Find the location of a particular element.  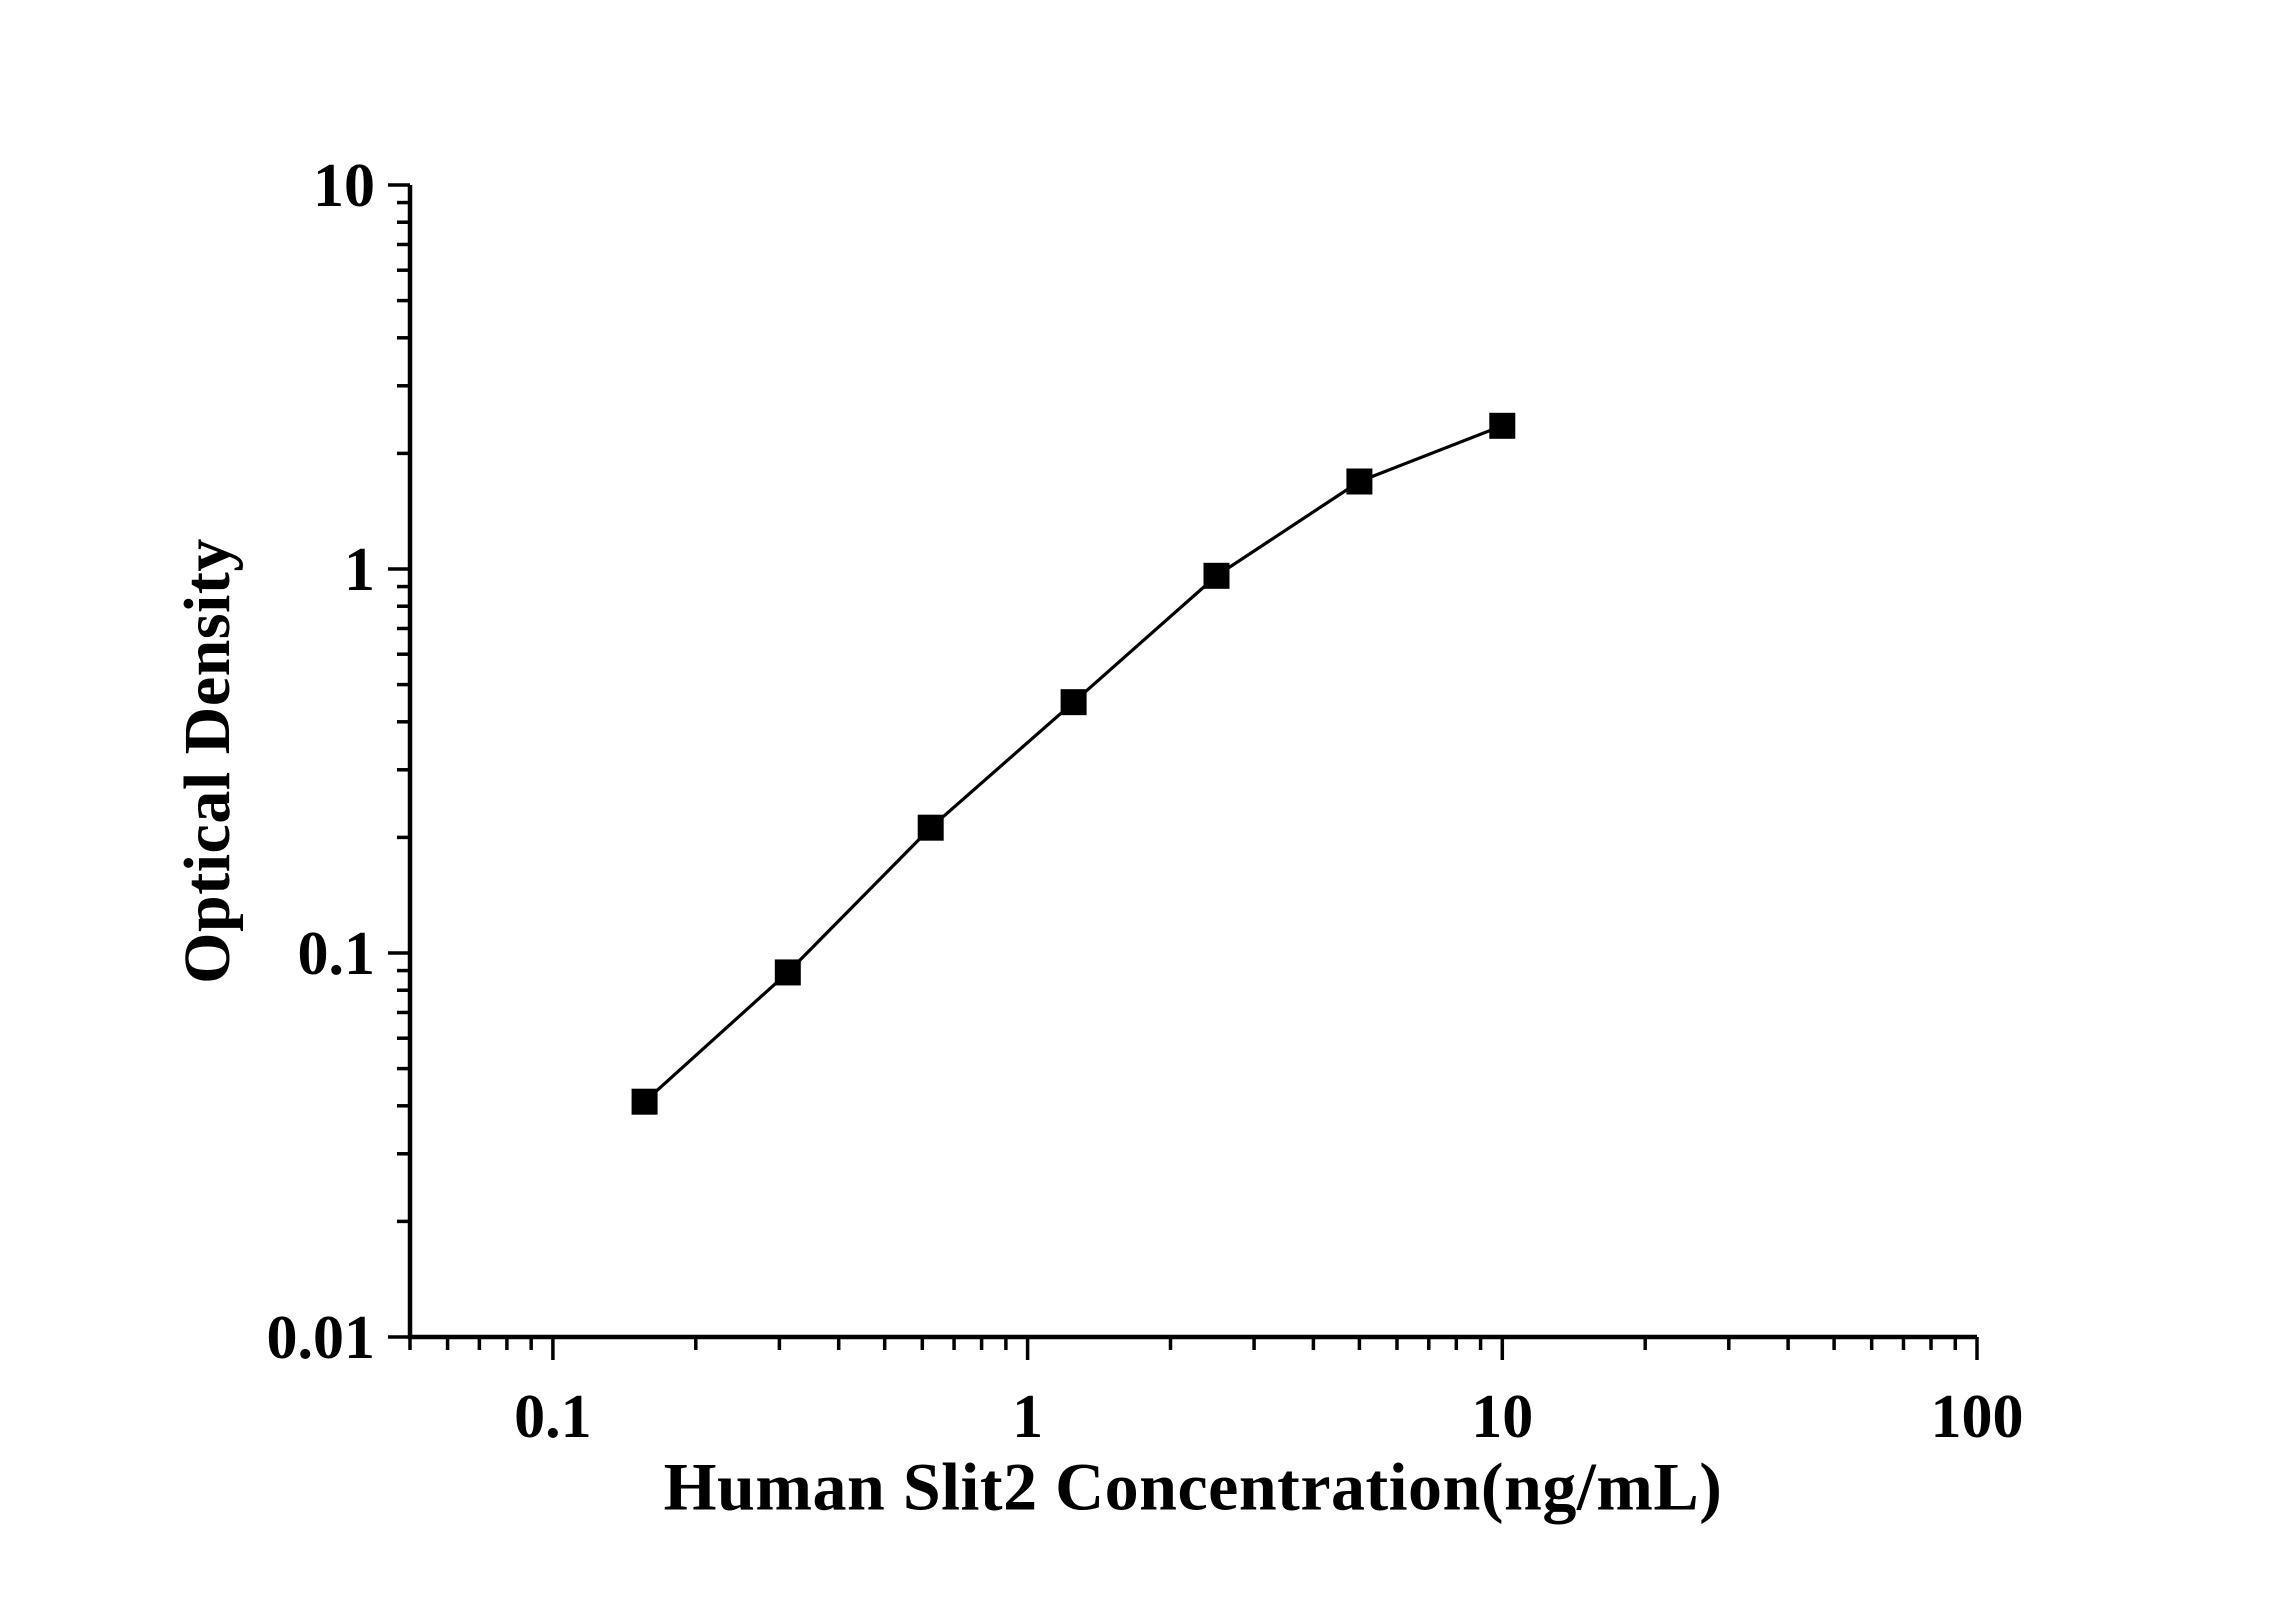

x-axis-title: Human Slit2 Concentration(ng/mL) is located at coordinates (1193, 1486).